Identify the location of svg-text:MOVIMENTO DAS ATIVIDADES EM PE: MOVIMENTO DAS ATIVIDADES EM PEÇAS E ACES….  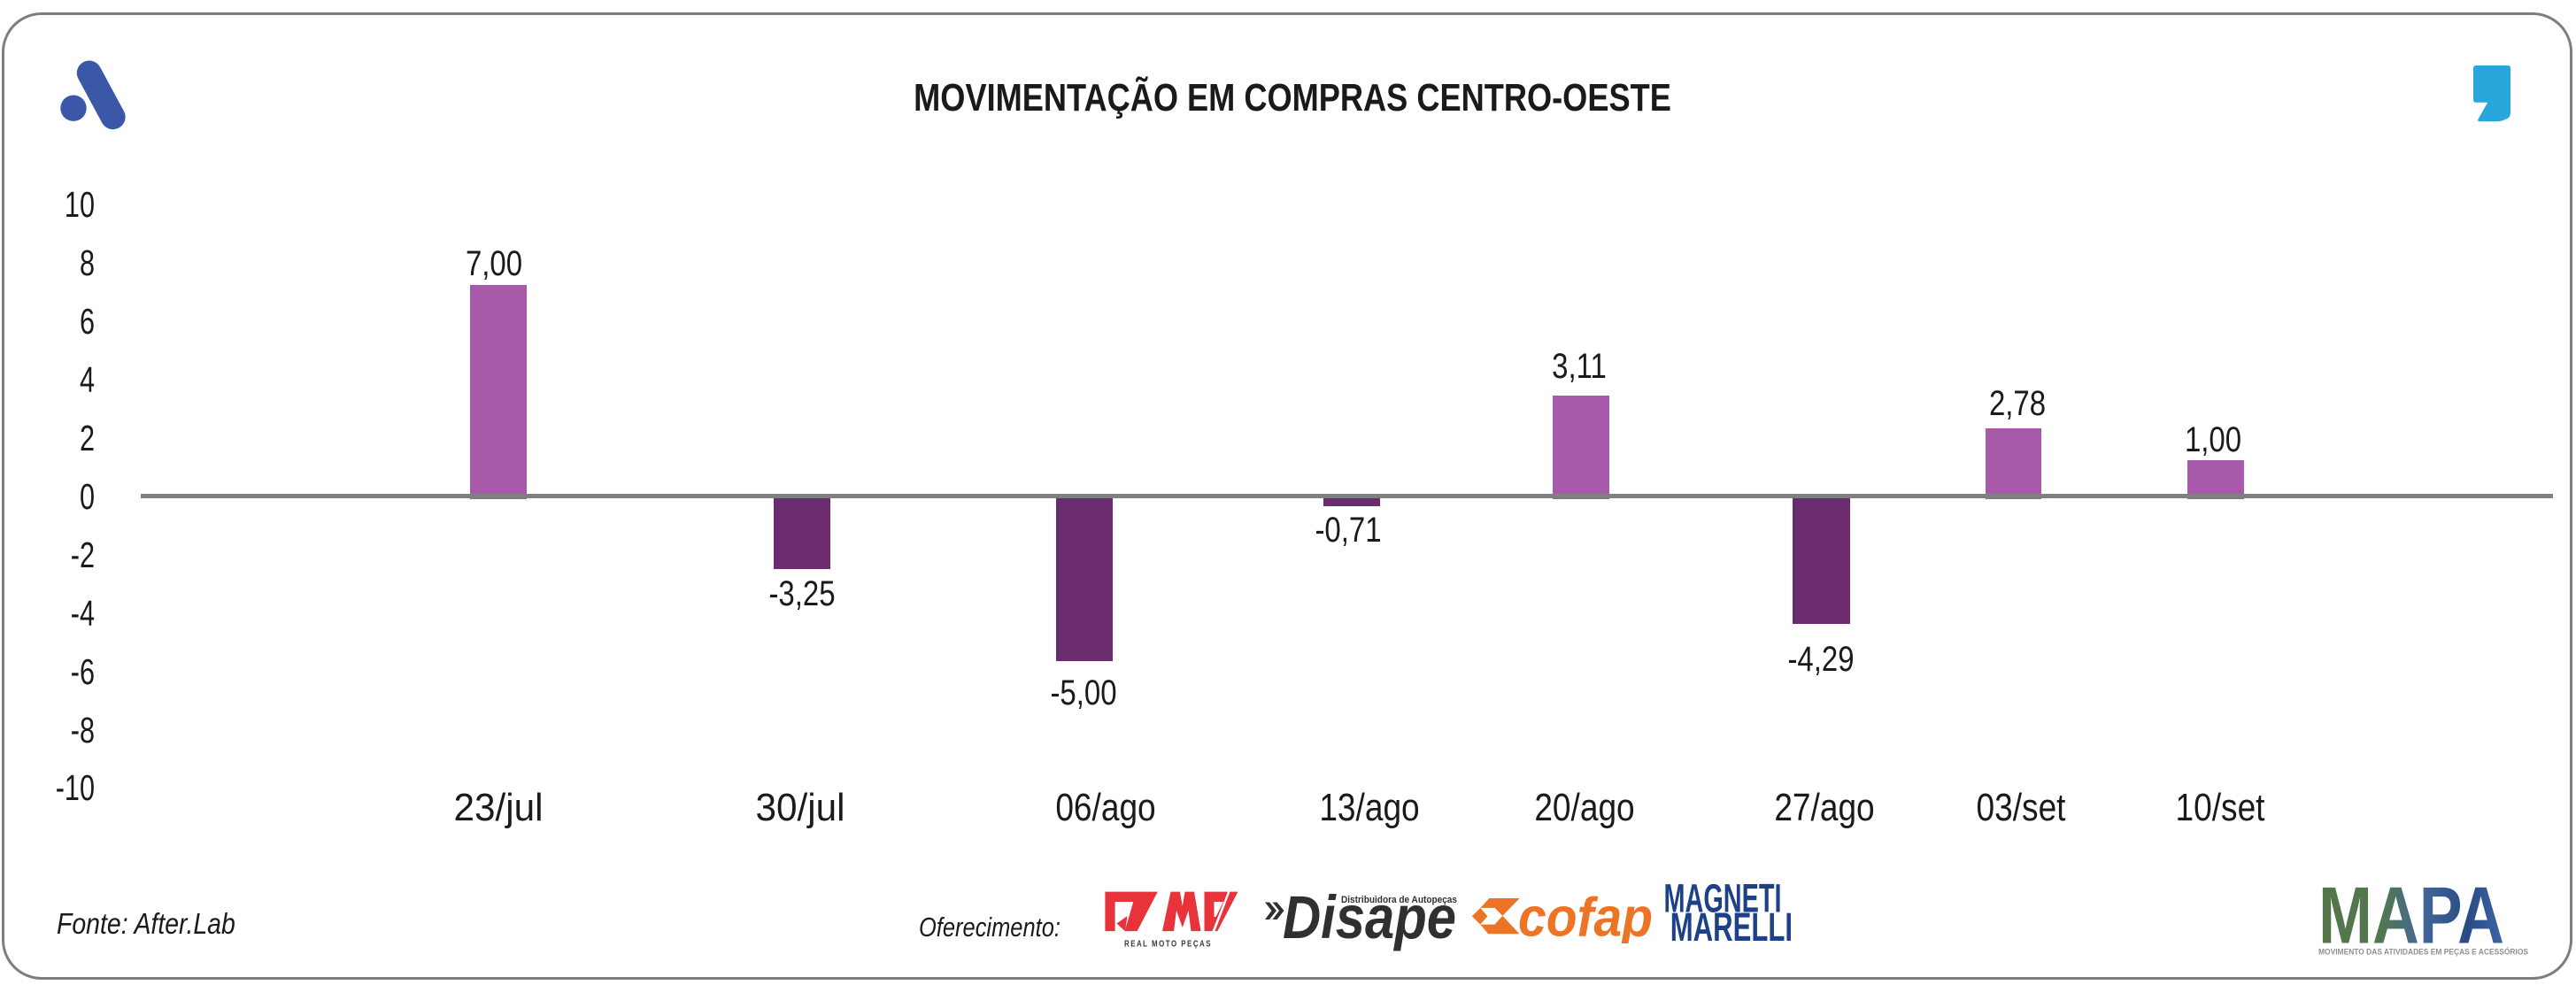
(2423, 953).